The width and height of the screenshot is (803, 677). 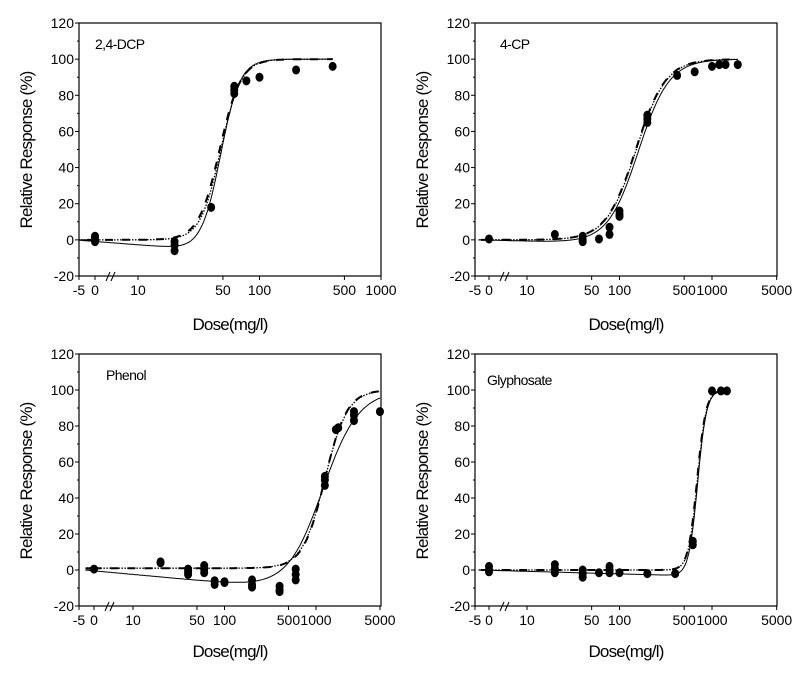 What do you see at coordinates (515, 44) in the screenshot?
I see `panel-label: 4-CP` at bounding box center [515, 44].